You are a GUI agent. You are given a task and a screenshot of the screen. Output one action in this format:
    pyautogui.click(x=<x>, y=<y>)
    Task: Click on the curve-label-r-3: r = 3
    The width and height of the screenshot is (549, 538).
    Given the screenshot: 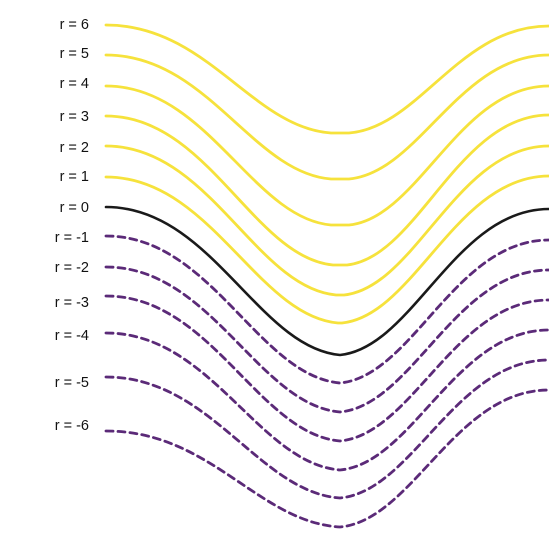 What is the action you would take?
    pyautogui.click(x=74, y=117)
    